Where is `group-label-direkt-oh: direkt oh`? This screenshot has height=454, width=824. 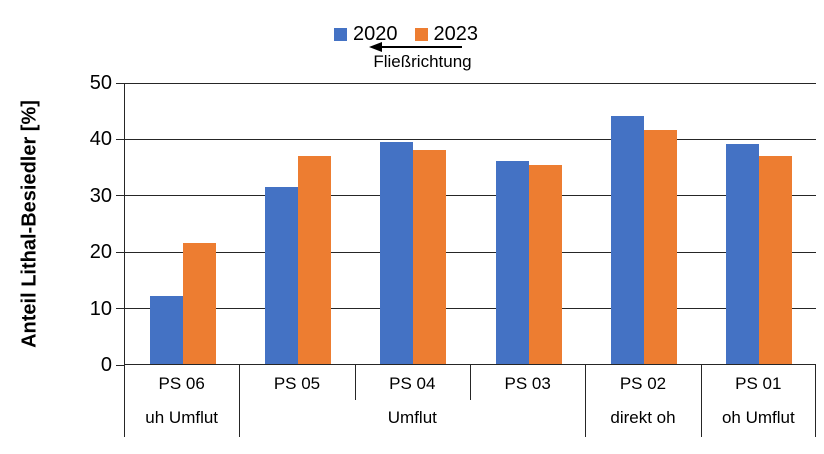
group-label-direkt-oh: direkt oh is located at coordinates (643, 417).